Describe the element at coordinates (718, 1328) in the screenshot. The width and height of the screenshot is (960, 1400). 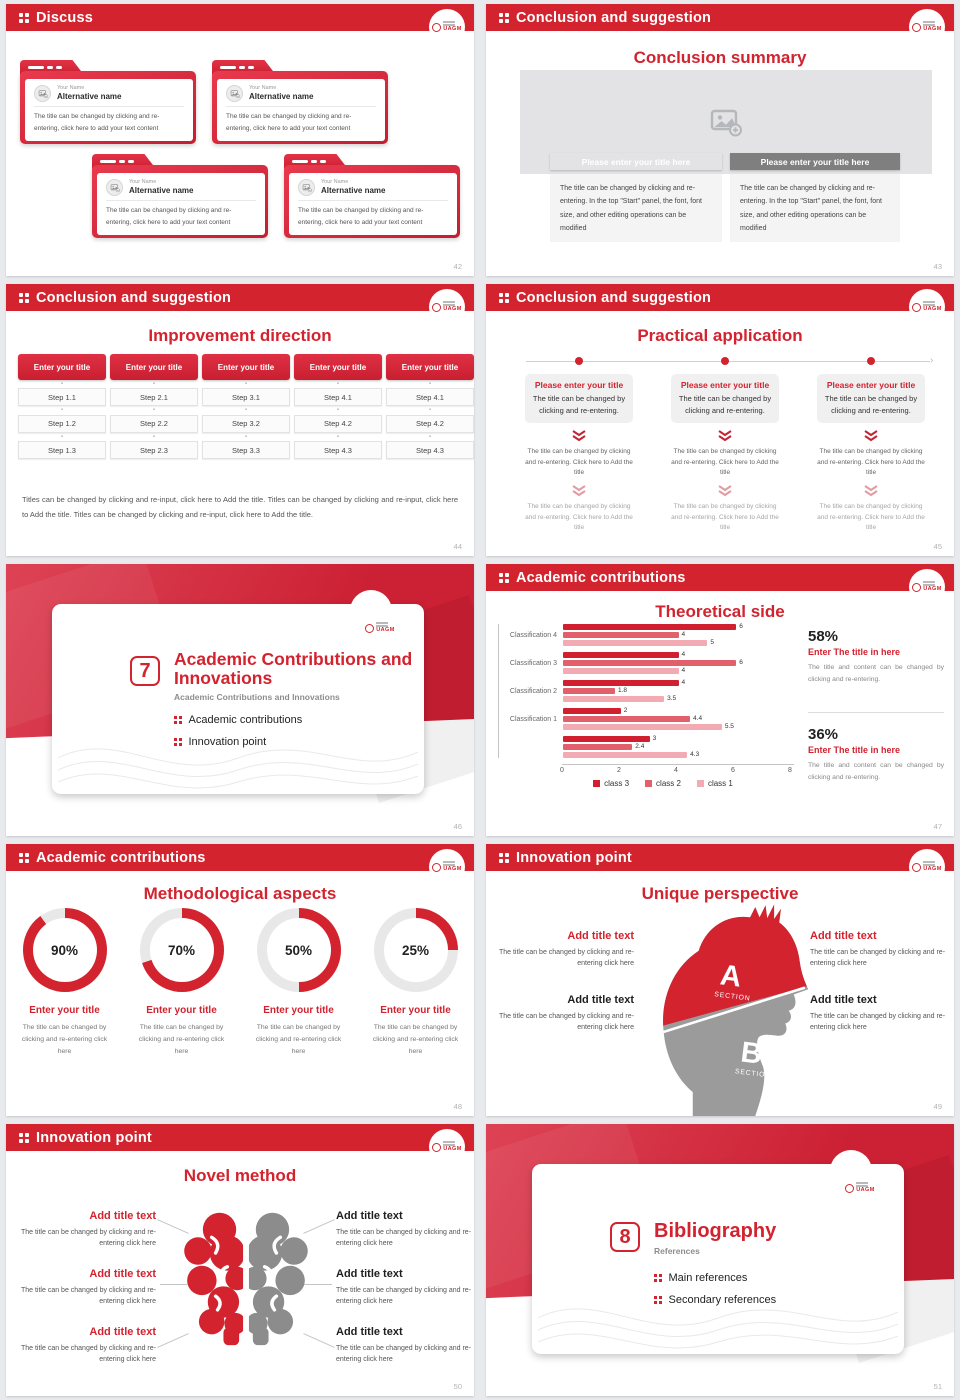
I see `wave-pattern` at that location.